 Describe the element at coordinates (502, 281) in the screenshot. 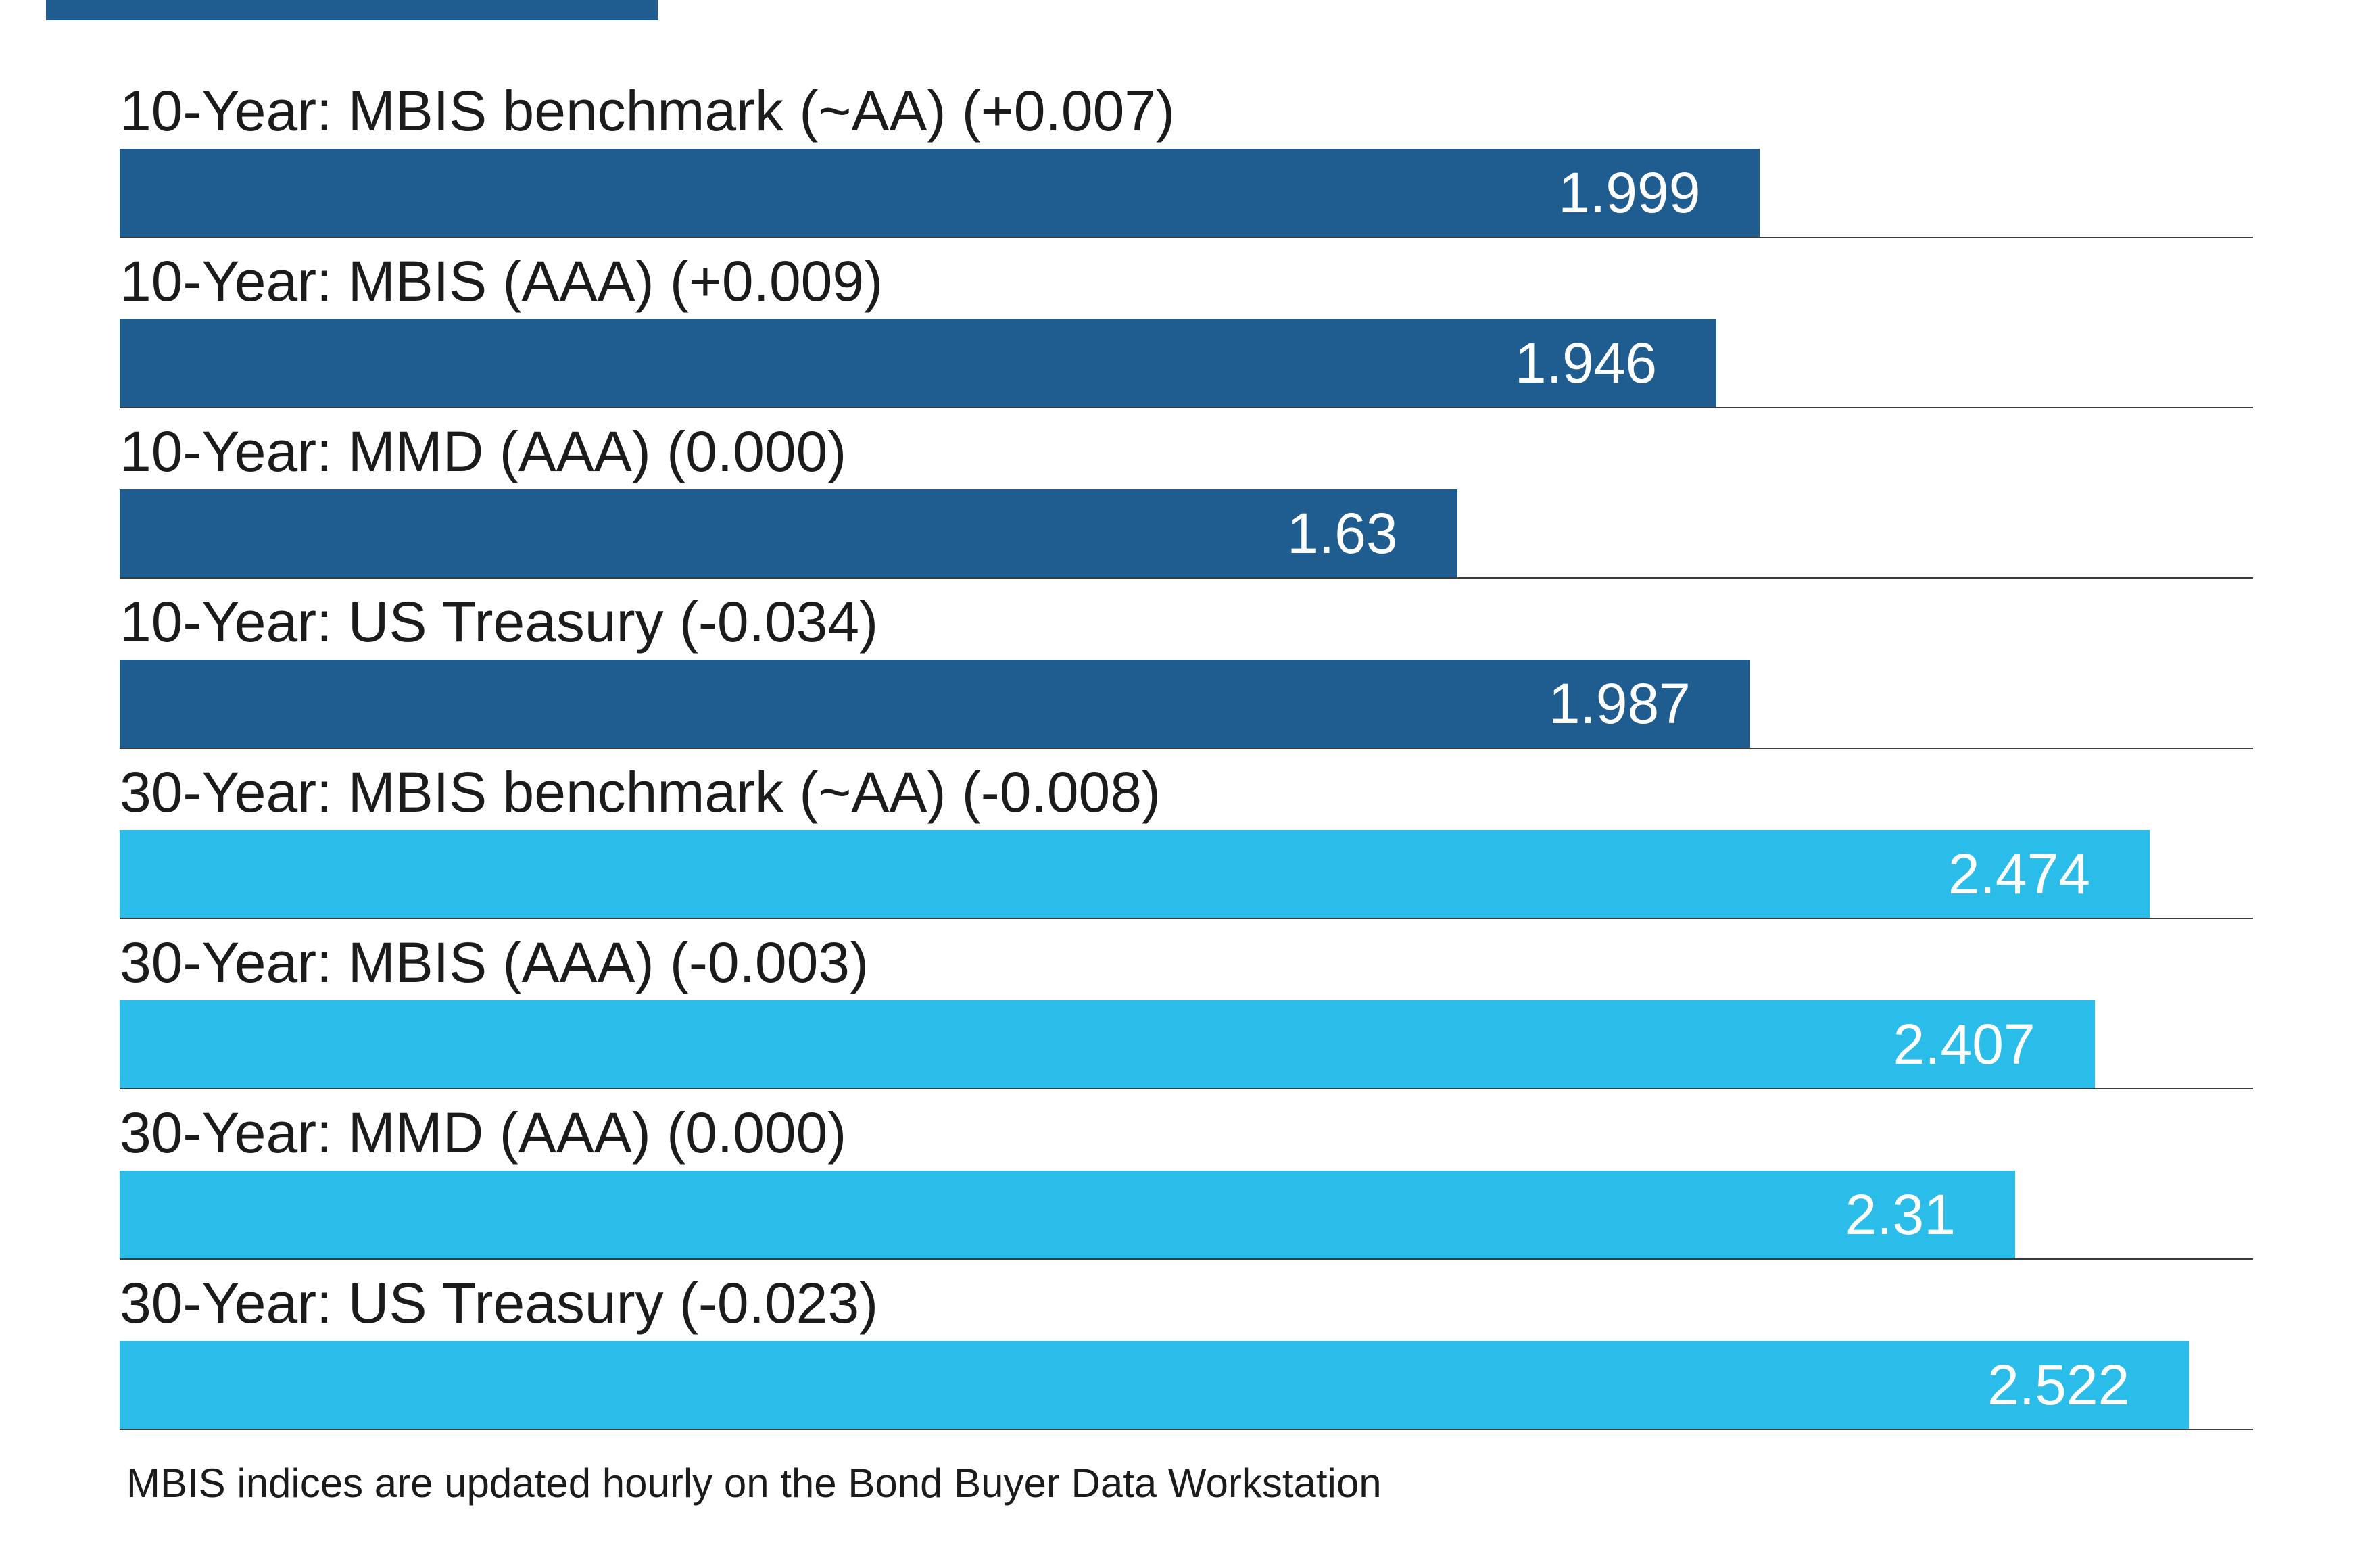

I see `bar-category-label: 10-Year: MBIS (AAA) (+0.009)` at that location.